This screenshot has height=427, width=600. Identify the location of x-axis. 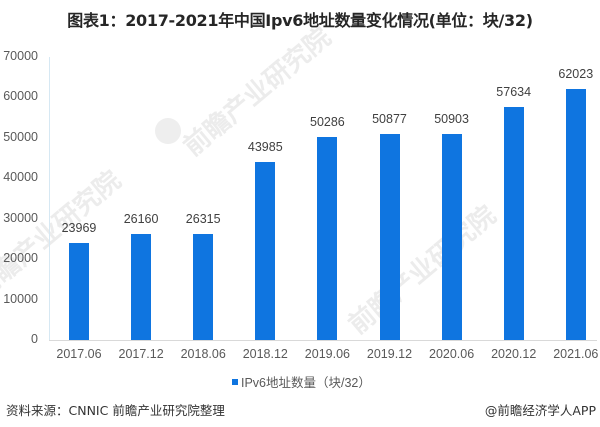
(323, 340).